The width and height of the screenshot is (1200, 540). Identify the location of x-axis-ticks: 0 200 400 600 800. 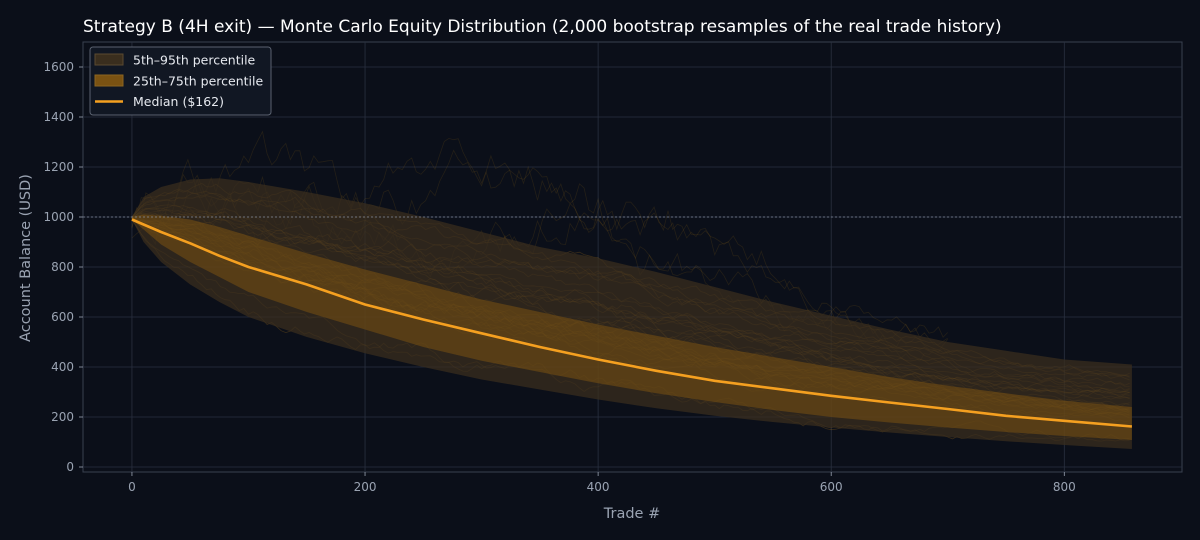
(602, 483).